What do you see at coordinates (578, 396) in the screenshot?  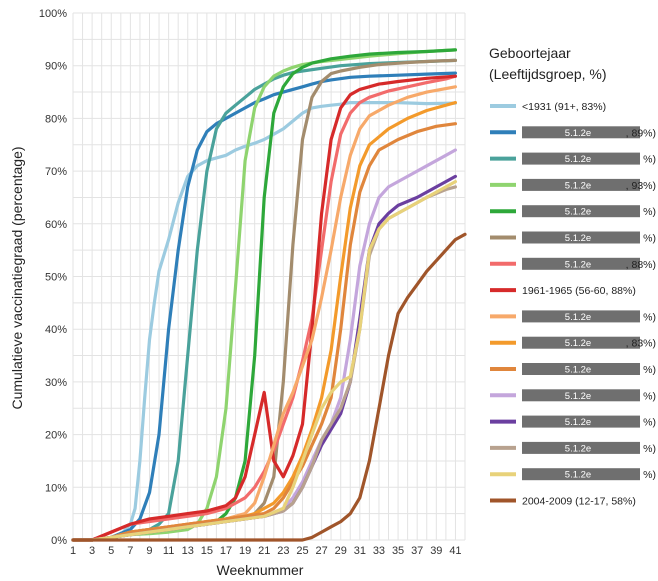 I see `legend-redaction-code-12: 5.1.2e` at bounding box center [578, 396].